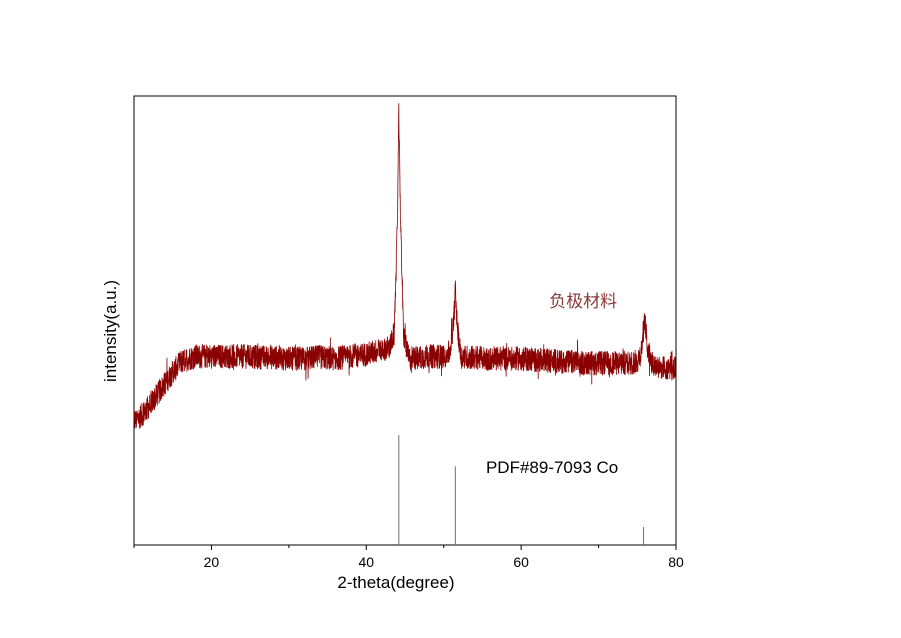 This screenshot has width=901, height=638. I want to click on annotation-sample-label: 负极材料, so click(583, 302).